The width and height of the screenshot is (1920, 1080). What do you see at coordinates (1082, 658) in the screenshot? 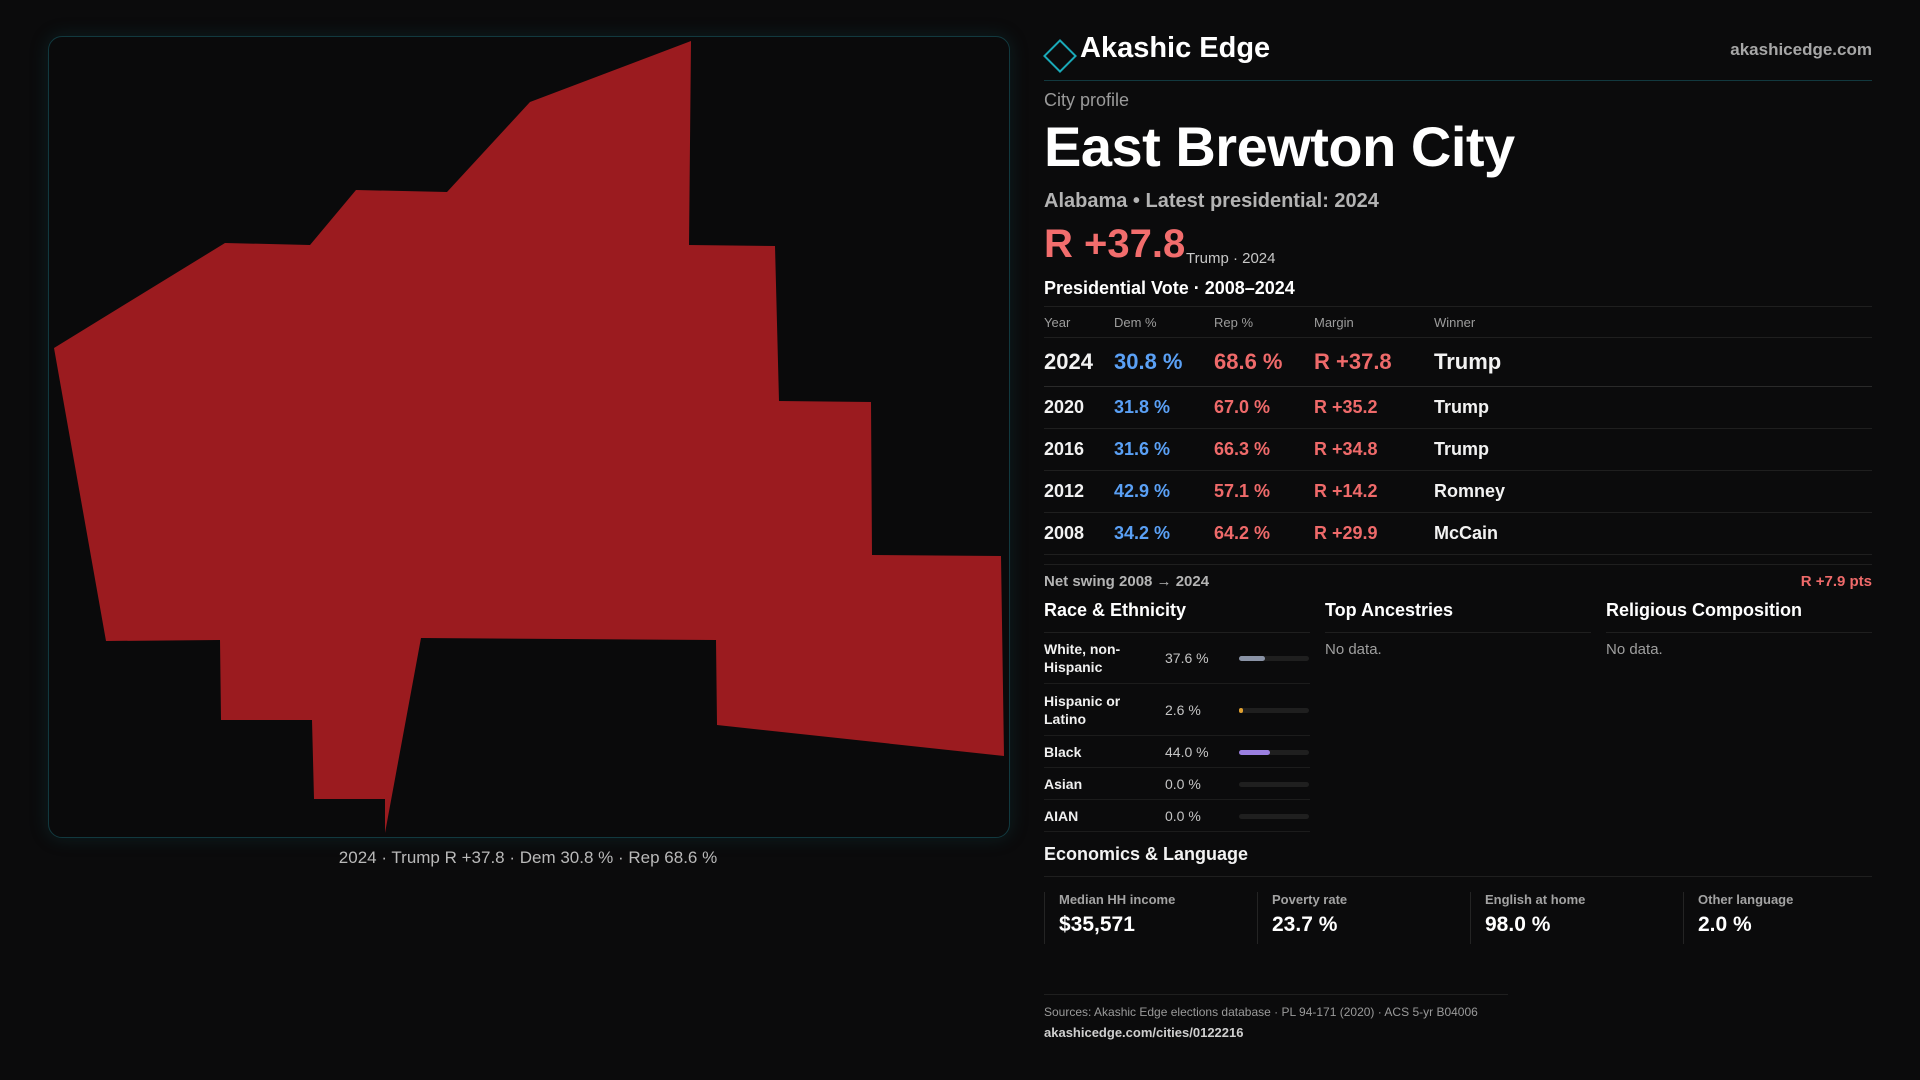
I see `race-label: White, non-Hispanic` at bounding box center [1082, 658].